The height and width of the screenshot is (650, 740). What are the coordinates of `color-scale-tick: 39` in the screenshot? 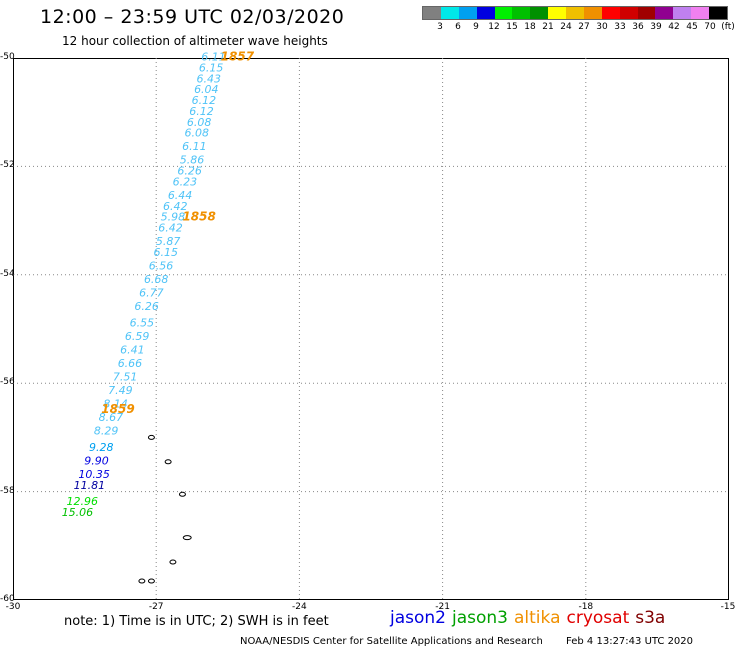 It's located at (656, 27).